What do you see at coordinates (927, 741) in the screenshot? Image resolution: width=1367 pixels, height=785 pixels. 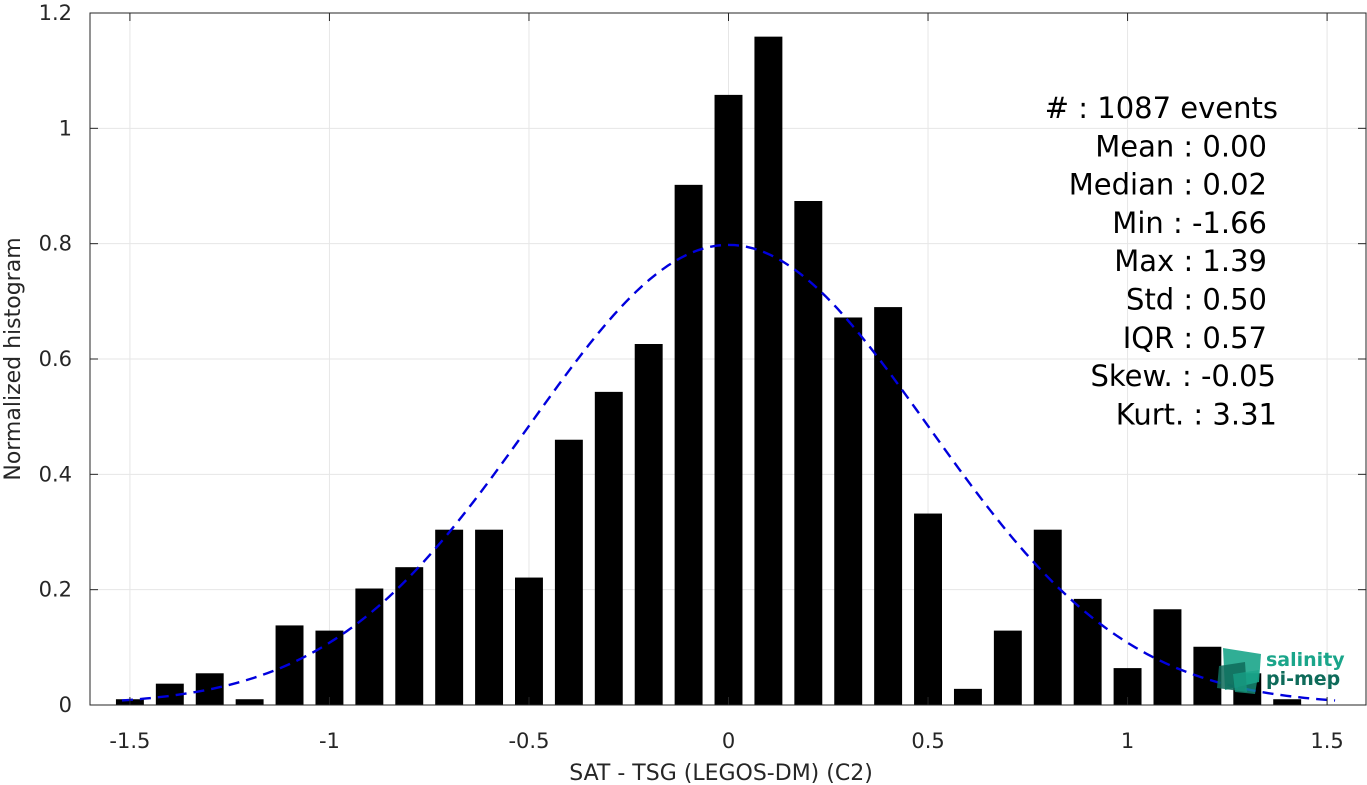 I see `x-tick-label: 0.5` at bounding box center [927, 741].